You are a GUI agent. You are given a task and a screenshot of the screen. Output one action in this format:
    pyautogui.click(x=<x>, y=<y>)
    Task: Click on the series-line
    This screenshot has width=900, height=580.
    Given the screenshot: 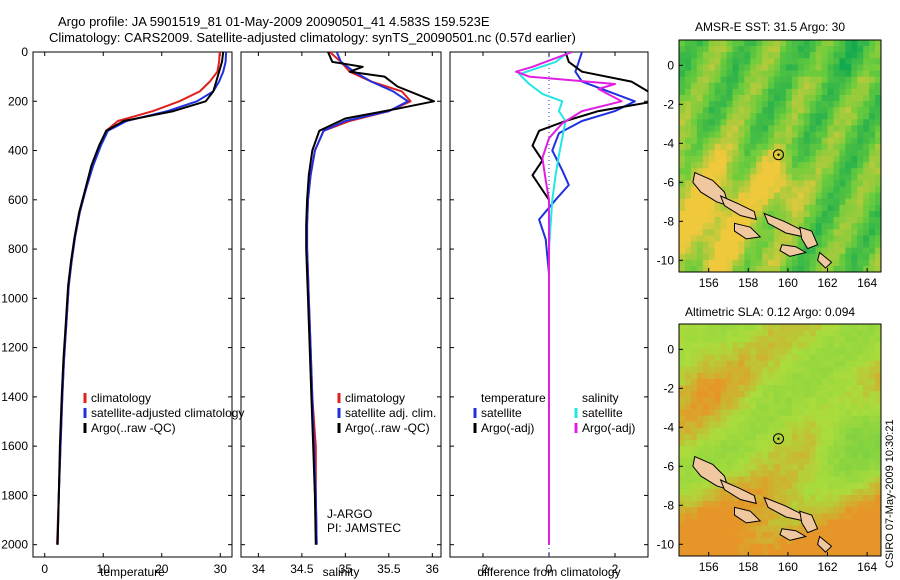 What is the action you would take?
    pyautogui.click(x=357, y=298)
    